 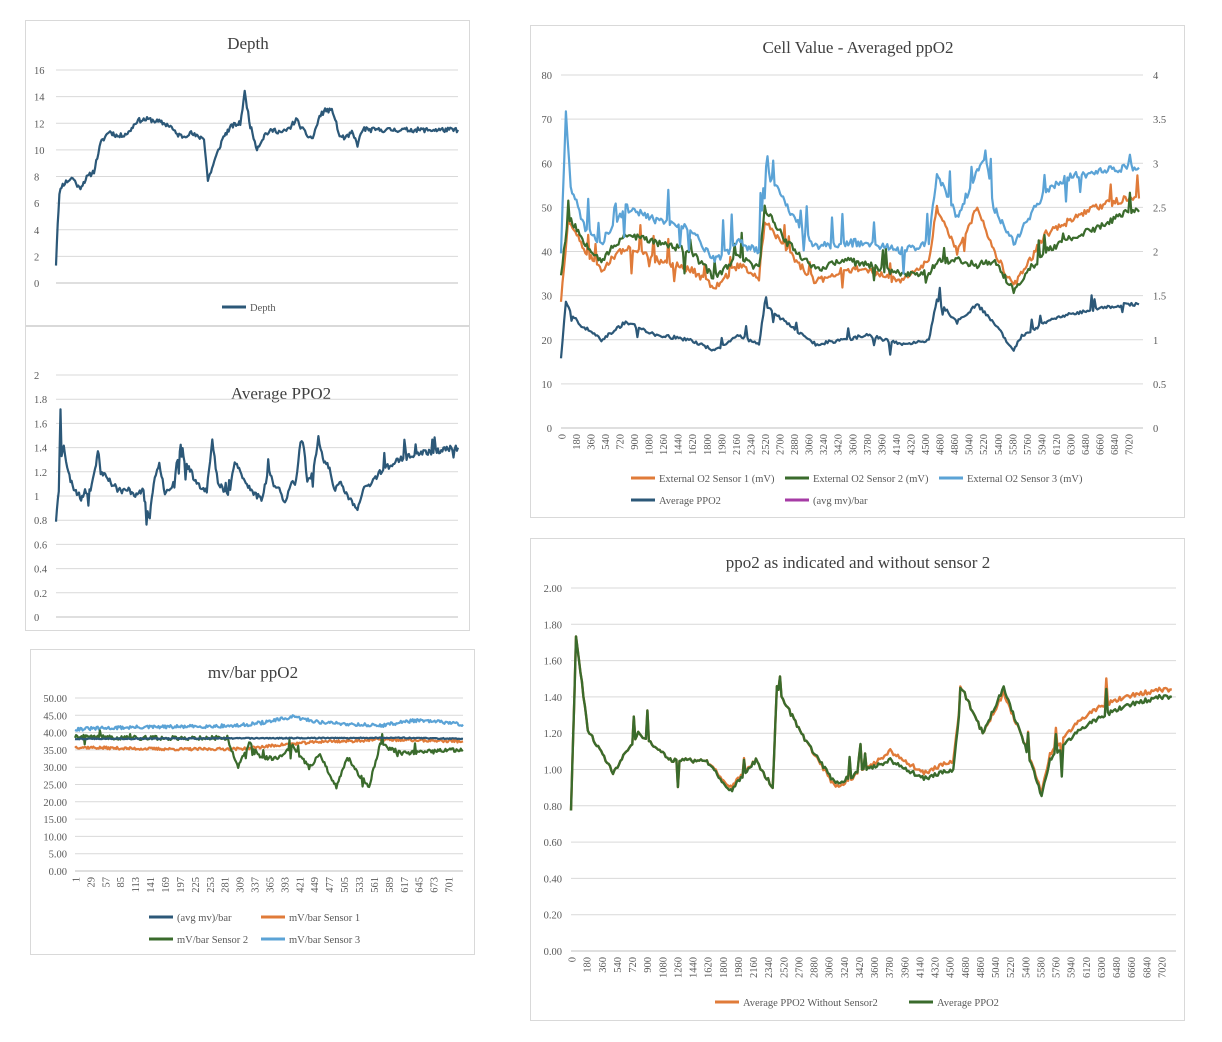 What do you see at coordinates (39, 124) in the screenshot?
I see `depth-y-tick-label: 12` at bounding box center [39, 124].